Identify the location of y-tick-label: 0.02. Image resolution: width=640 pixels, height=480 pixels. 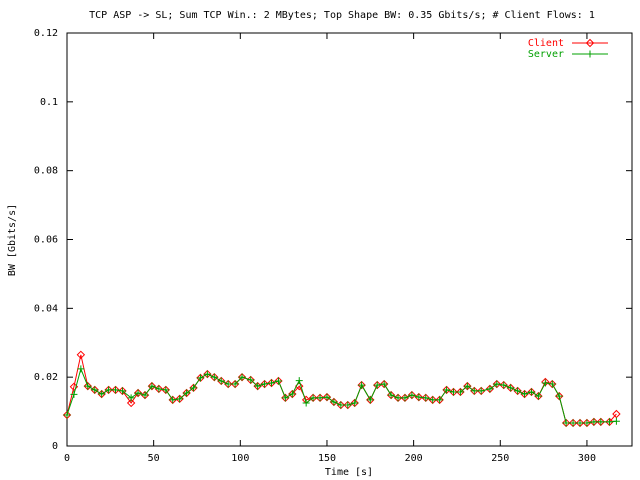
(46, 377).